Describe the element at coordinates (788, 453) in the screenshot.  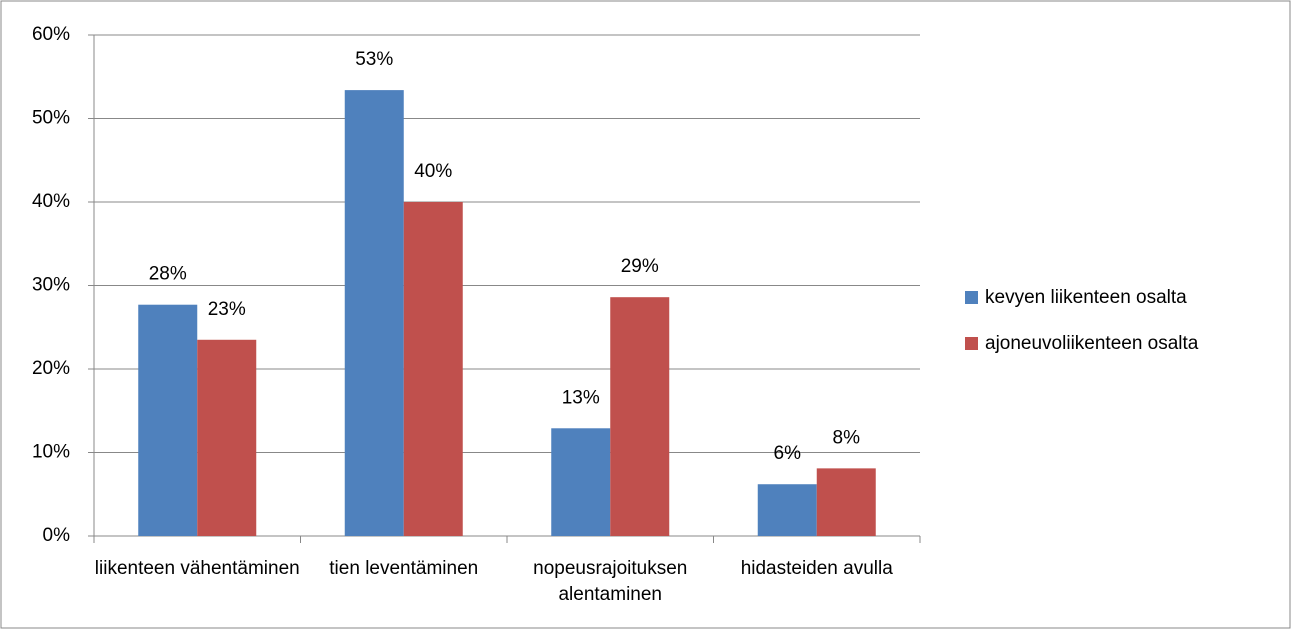
I see `data-label: 6%` at that location.